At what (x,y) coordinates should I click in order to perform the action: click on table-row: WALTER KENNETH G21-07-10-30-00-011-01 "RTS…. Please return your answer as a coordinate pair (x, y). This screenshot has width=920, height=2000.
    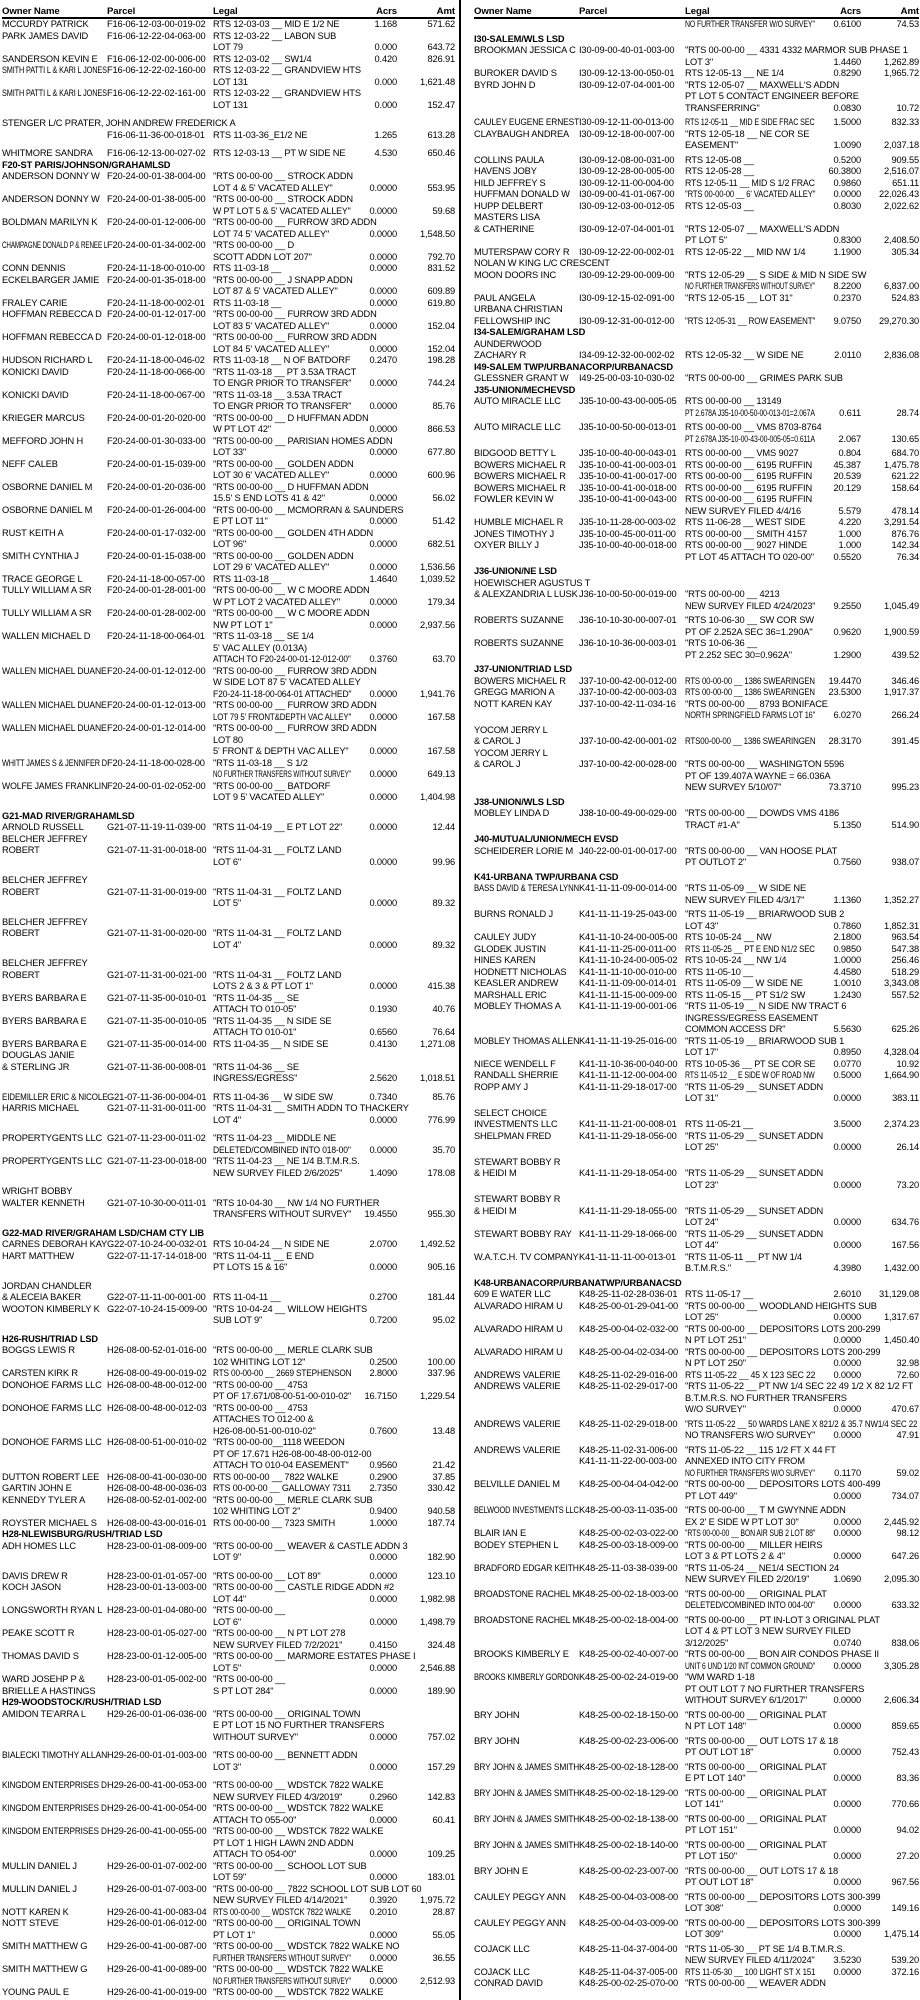
    Looking at the image, I should click on (228, 1204).